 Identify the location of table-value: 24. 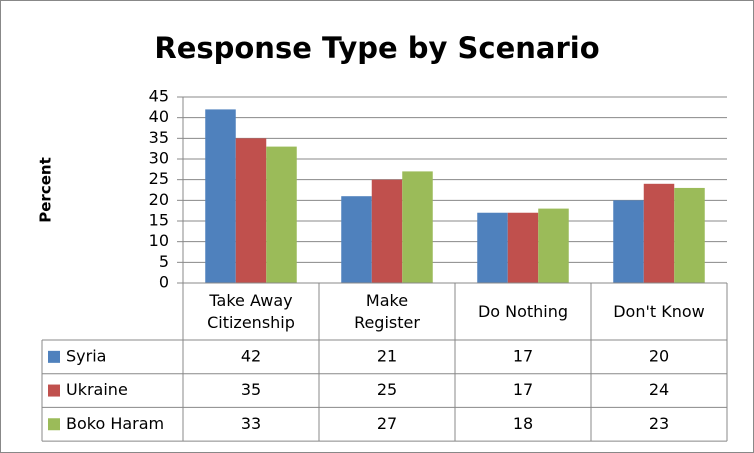
(659, 389).